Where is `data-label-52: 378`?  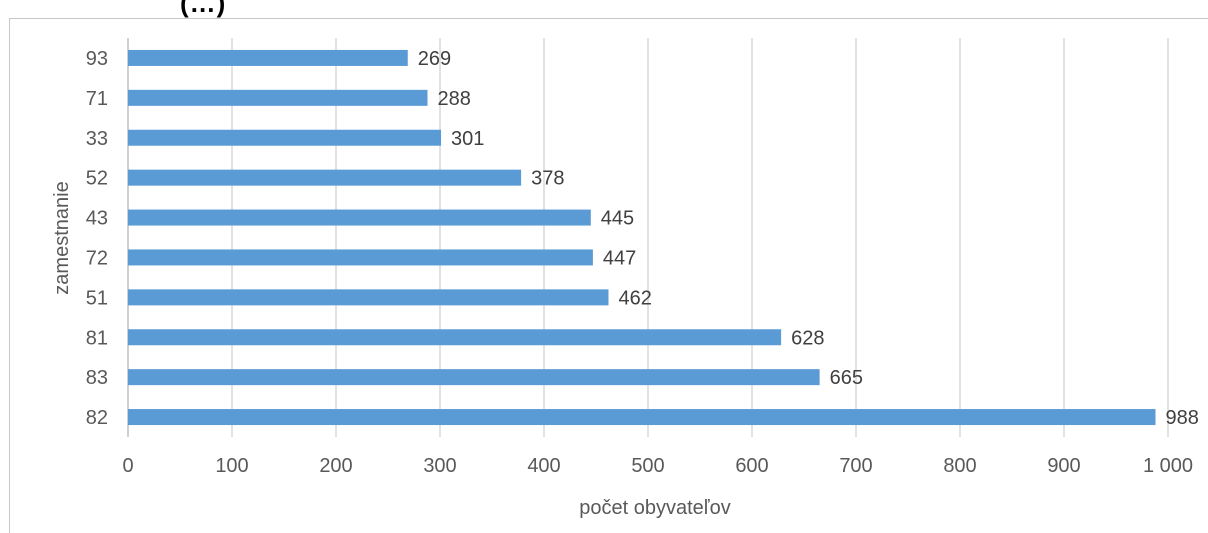 data-label-52: 378 is located at coordinates (547, 179).